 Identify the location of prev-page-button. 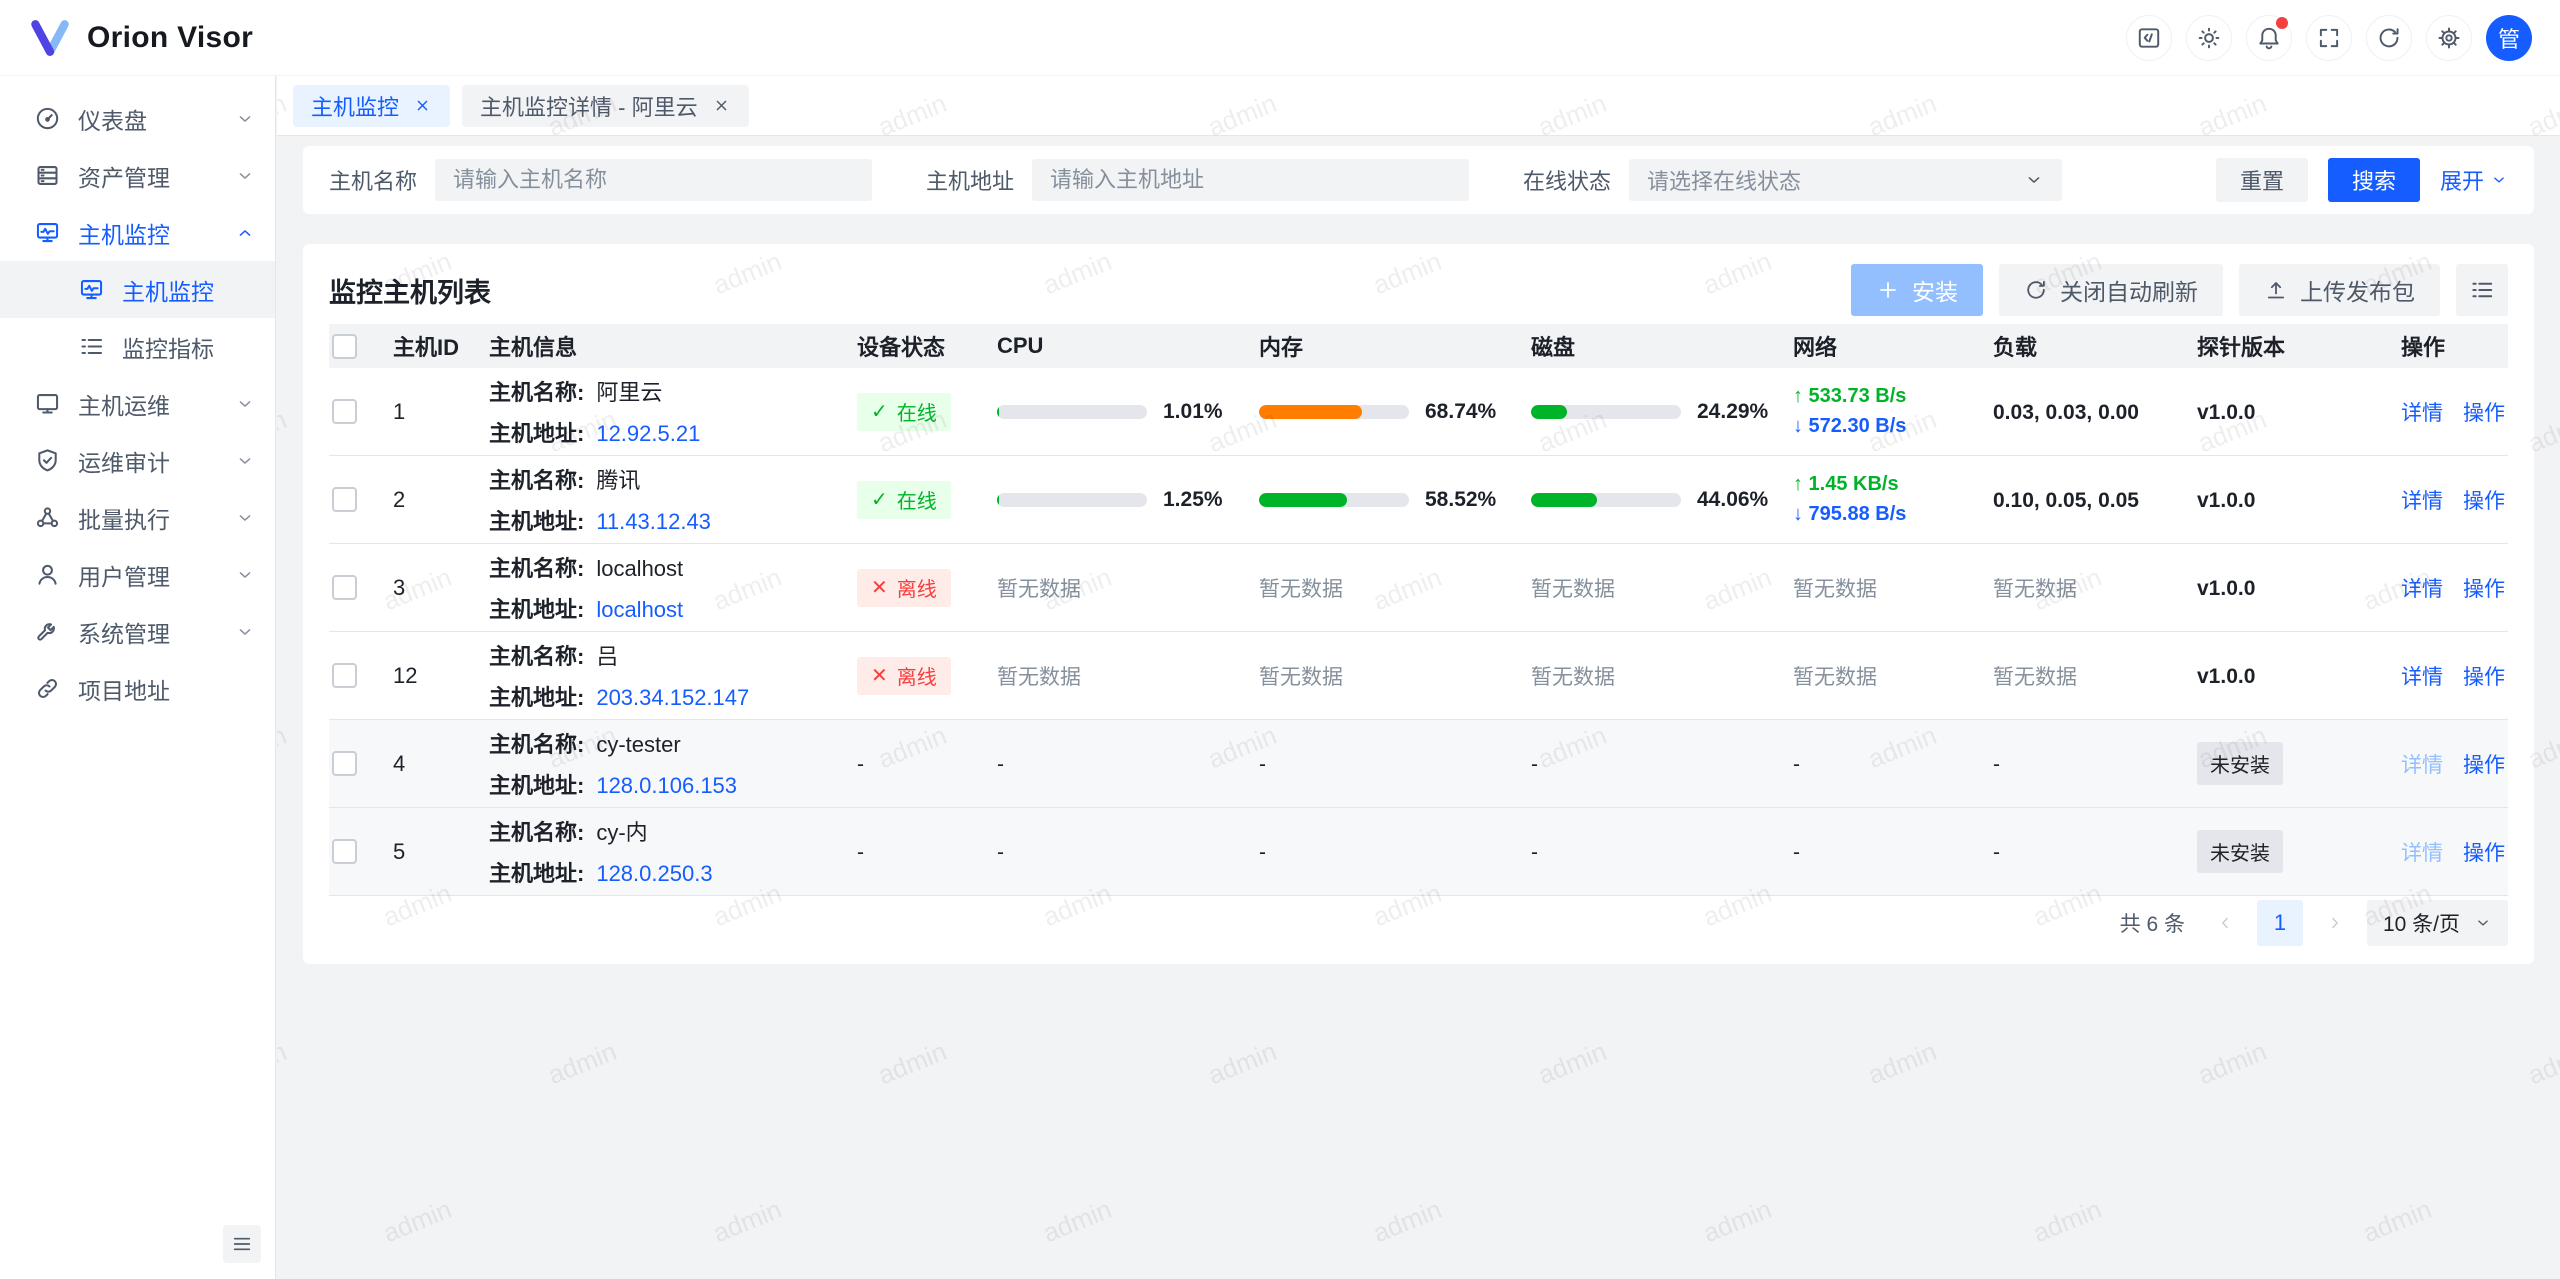
(2225, 923).